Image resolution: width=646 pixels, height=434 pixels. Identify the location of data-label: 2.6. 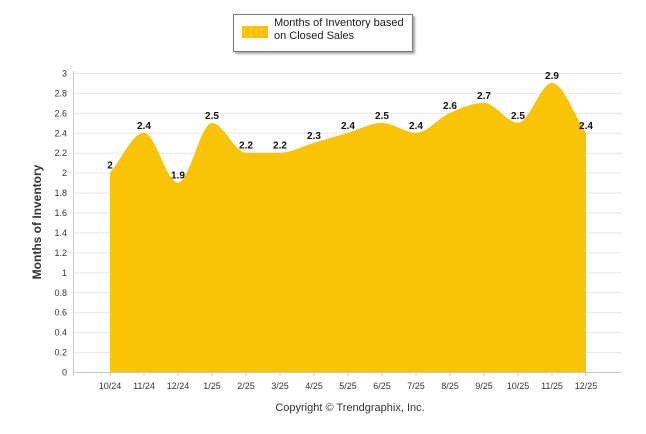
(450, 106).